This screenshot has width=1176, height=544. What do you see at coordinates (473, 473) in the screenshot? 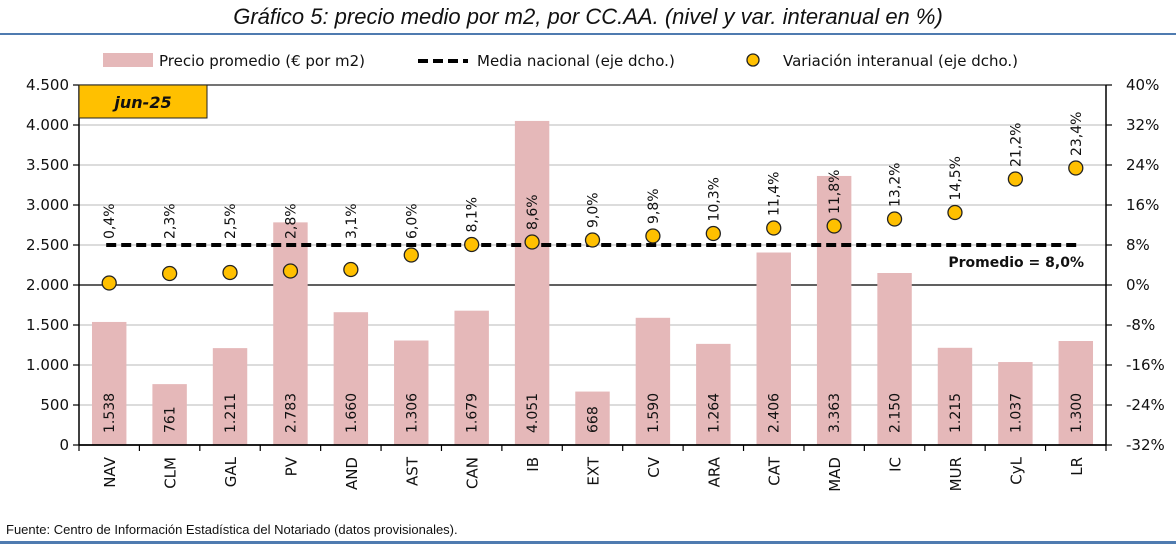
I see `category-label: CAN` at bounding box center [473, 473].